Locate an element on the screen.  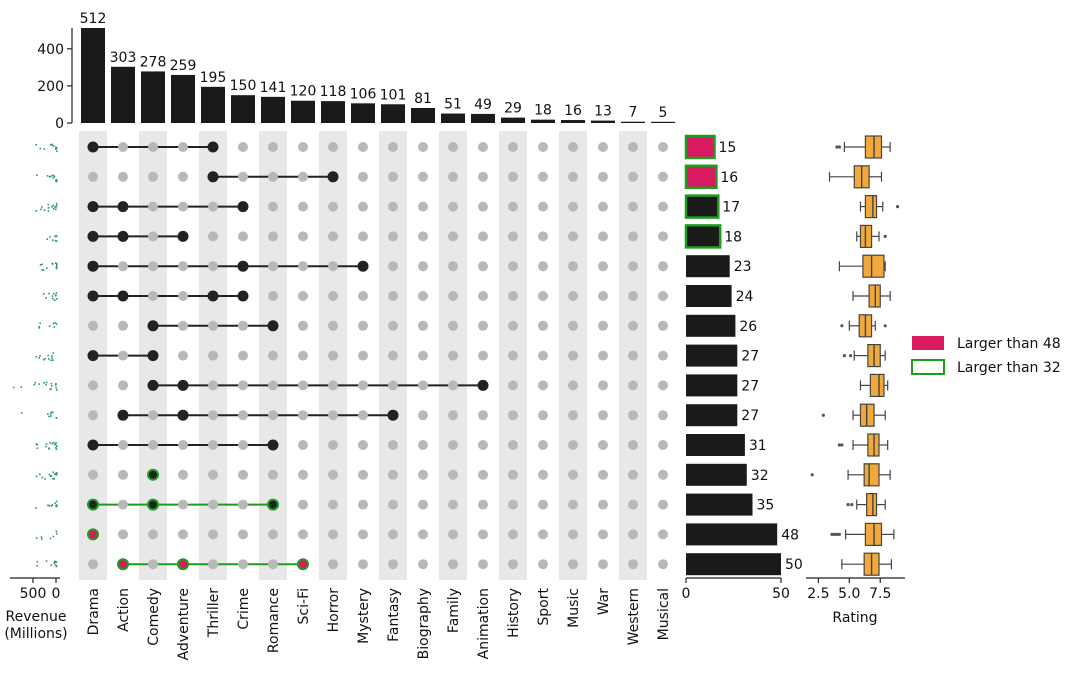
genre-label-musical: Musical is located at coordinates (664, 614).